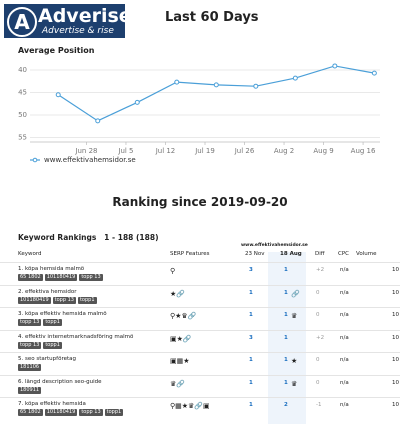  I want to click on keyword: 4. effektiv internetmarknadsföring malmö, so click(76, 336).